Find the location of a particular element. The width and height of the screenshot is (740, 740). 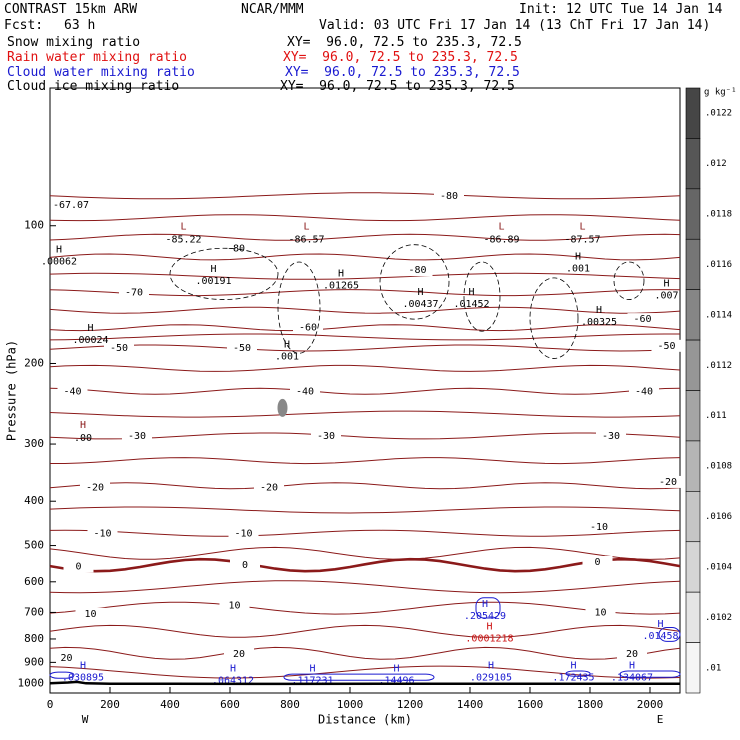

snow-extremum-value: .00191 is located at coordinates (213, 281).